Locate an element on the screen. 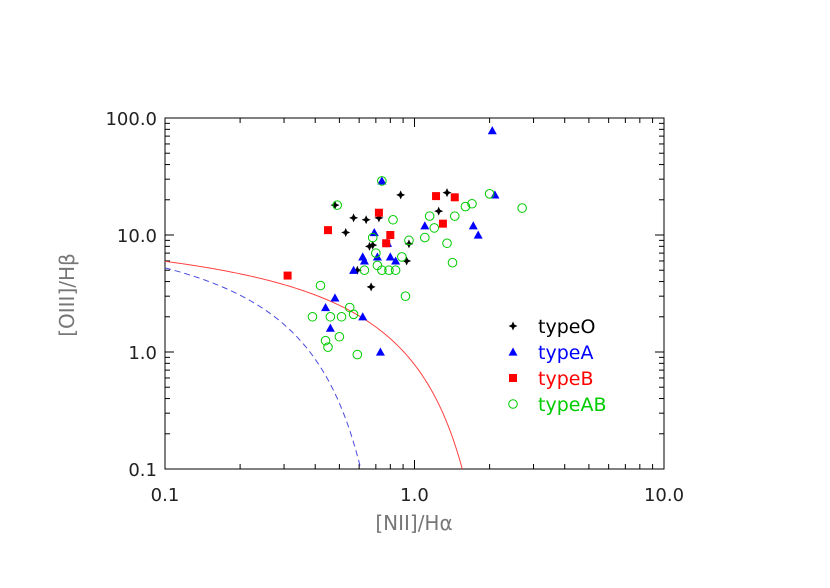 The image size is (830, 588). legend-label-typeb: typeB is located at coordinates (565, 379).